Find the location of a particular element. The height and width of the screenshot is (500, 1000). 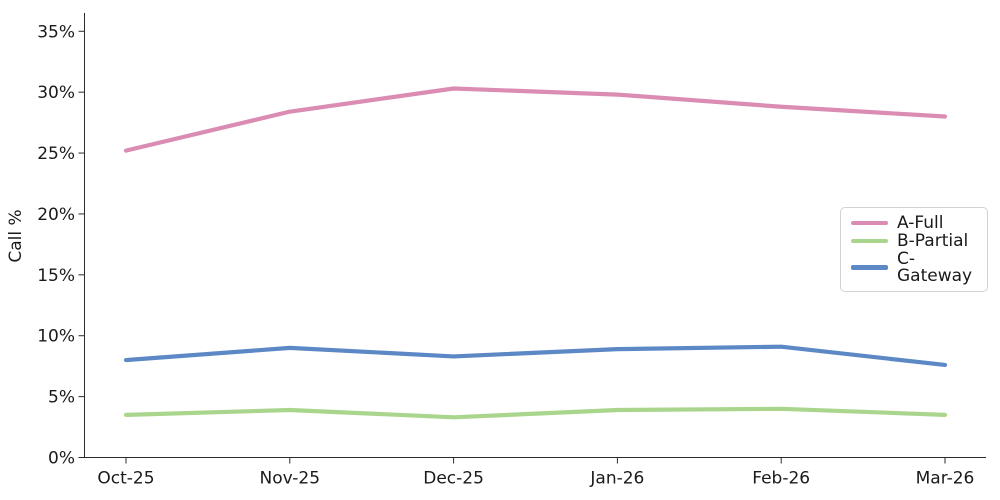

y-tick-label: 25% is located at coordinates (56, 154).